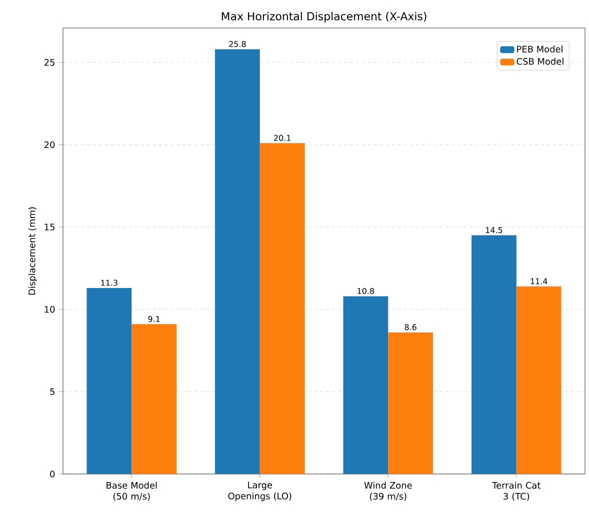 The height and width of the screenshot is (517, 589). Describe the element at coordinates (52, 474) in the screenshot. I see `y-tick-label: 0` at that location.